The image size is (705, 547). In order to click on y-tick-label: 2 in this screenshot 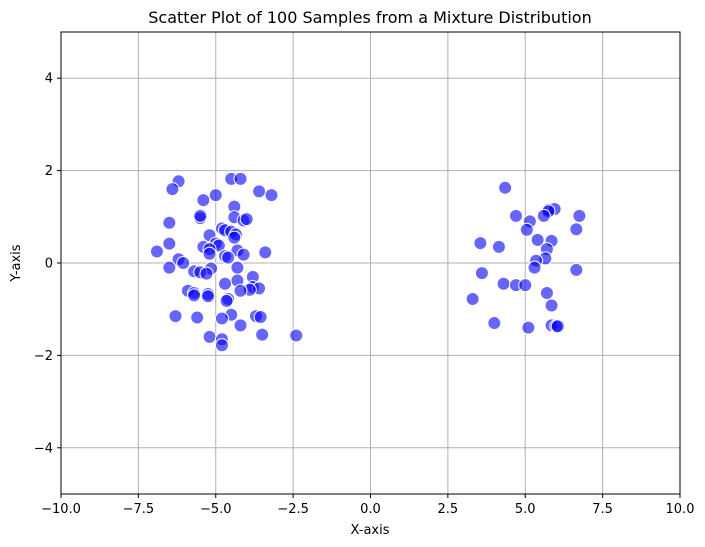, I will do `click(49, 171)`.